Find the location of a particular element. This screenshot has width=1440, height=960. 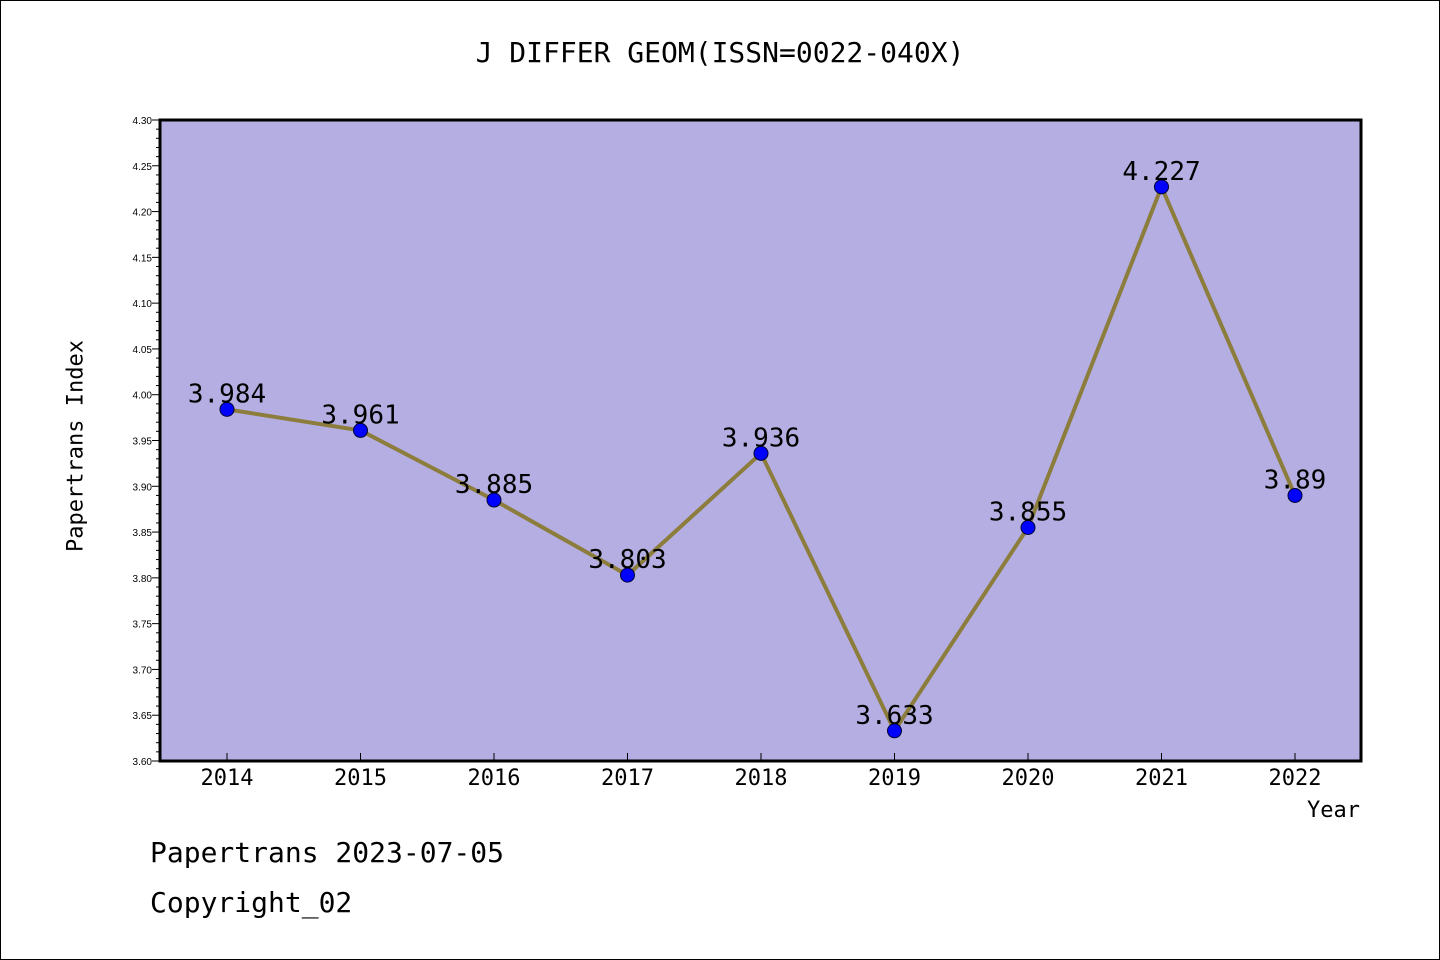

y-tick-label: 4.30 is located at coordinates (143, 121).